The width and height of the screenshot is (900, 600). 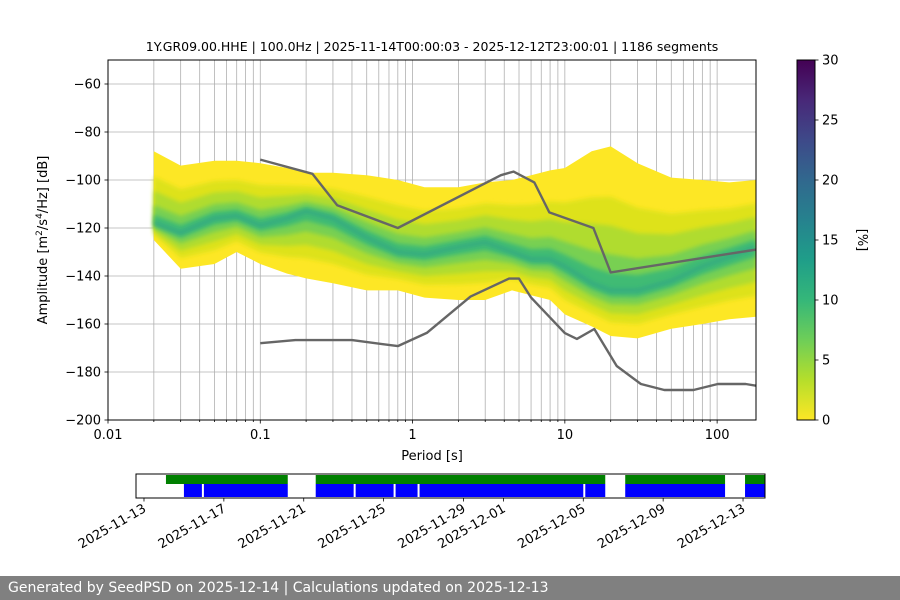 I want to click on y-tick-label: −160, so click(x=83, y=325).